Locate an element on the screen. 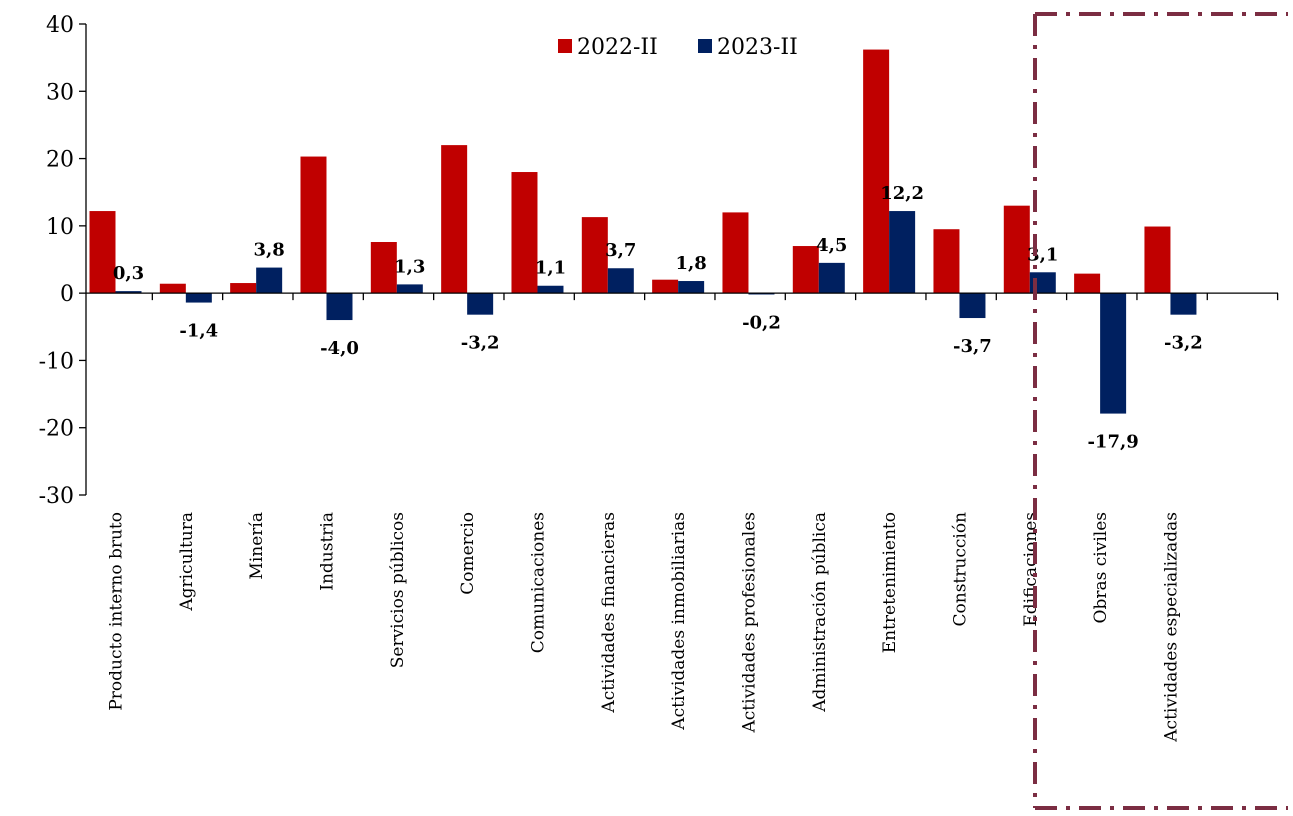 This screenshot has height=816, width=1293. bar-2022-ii-actividades-profesionales is located at coordinates (735, 253).